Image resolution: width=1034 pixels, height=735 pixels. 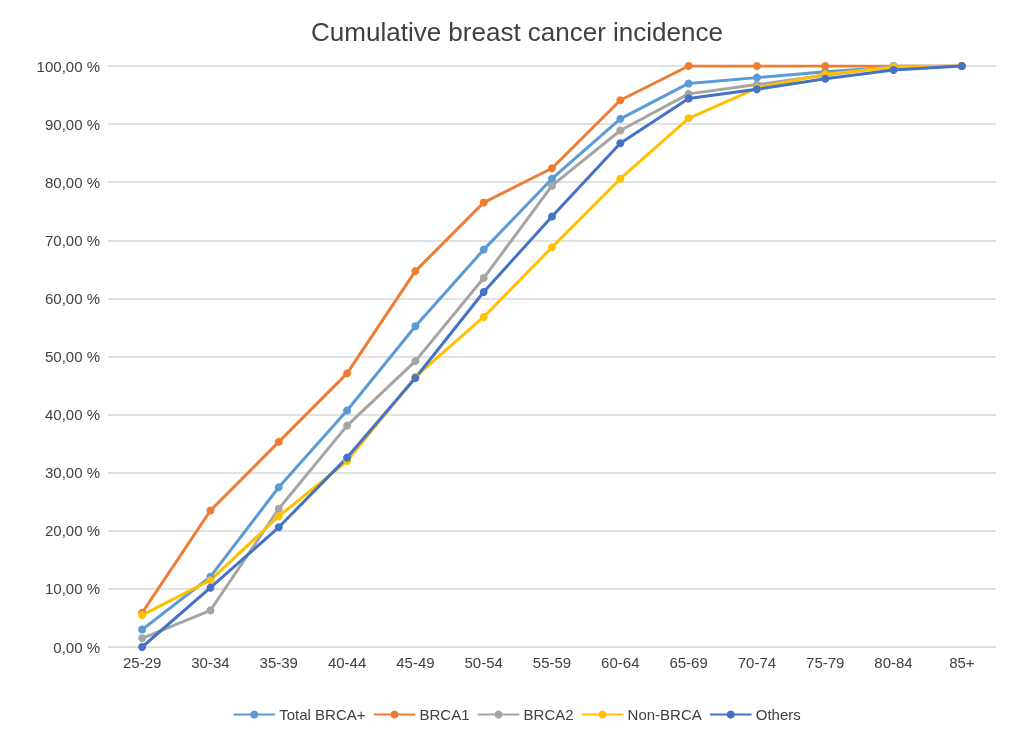 What do you see at coordinates (72, 298) in the screenshot?
I see `y-tick-label: 60,00 %` at bounding box center [72, 298].